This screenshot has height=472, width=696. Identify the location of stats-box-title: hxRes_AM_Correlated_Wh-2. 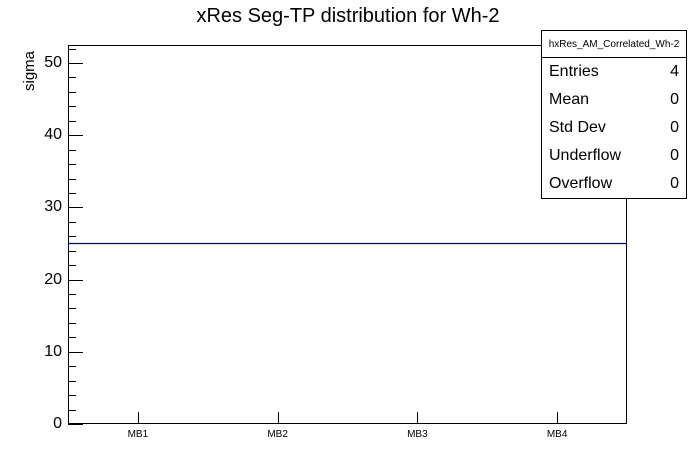
(614, 44).